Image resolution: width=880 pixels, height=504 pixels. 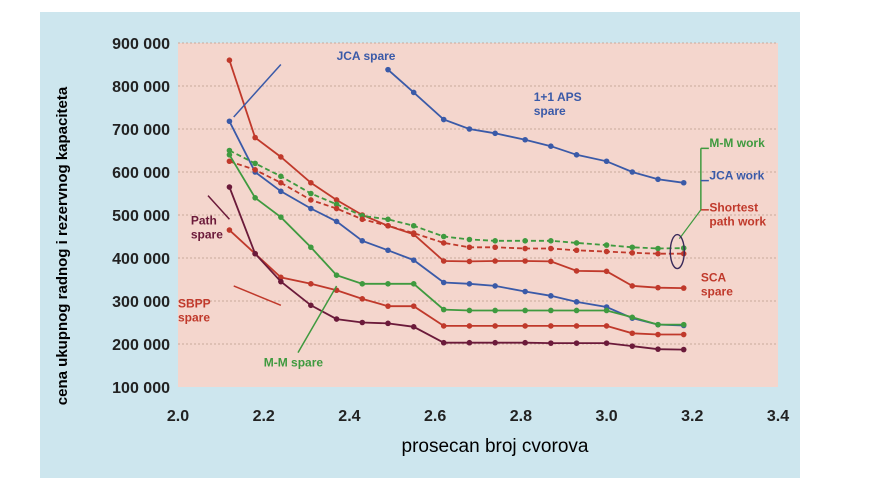 What do you see at coordinates (778, 416) in the screenshot?
I see `x-tick-label-7: 3.4` at bounding box center [778, 416].